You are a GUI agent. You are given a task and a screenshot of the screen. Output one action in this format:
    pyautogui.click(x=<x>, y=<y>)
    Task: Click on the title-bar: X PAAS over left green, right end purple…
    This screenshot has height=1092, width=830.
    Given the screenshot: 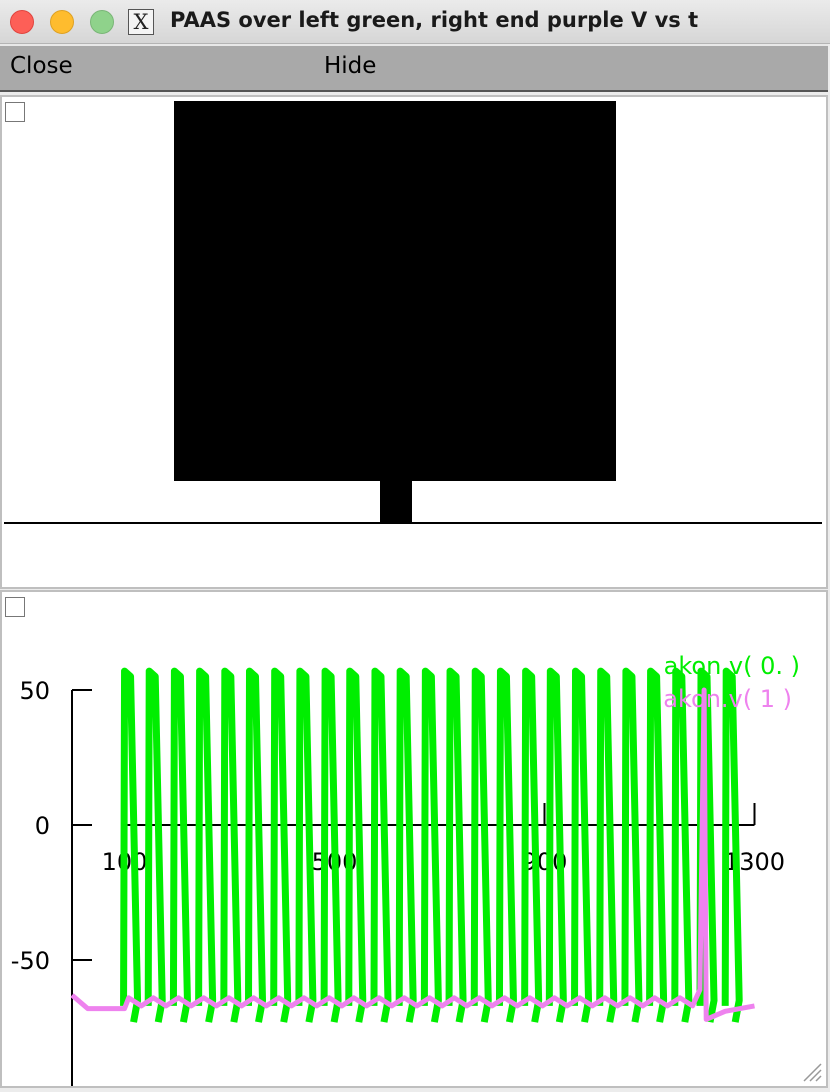 What is the action you would take?
    pyautogui.click(x=415, y=22)
    